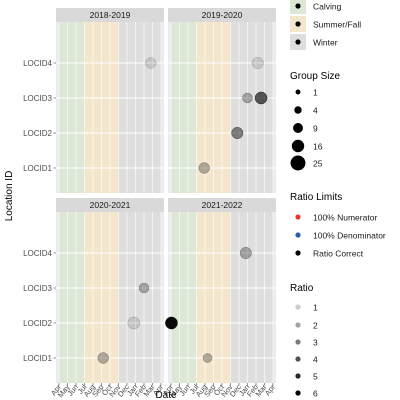 The width and height of the screenshot is (400, 400). I want to click on legend-label-ratio: 1, so click(315, 308).